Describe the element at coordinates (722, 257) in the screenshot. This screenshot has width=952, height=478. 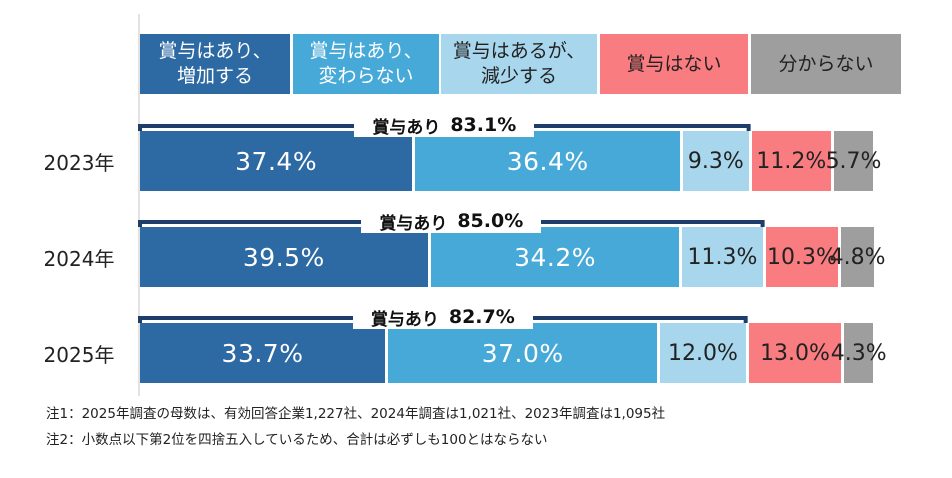
I see `bar-segment: 11.3%` at that location.